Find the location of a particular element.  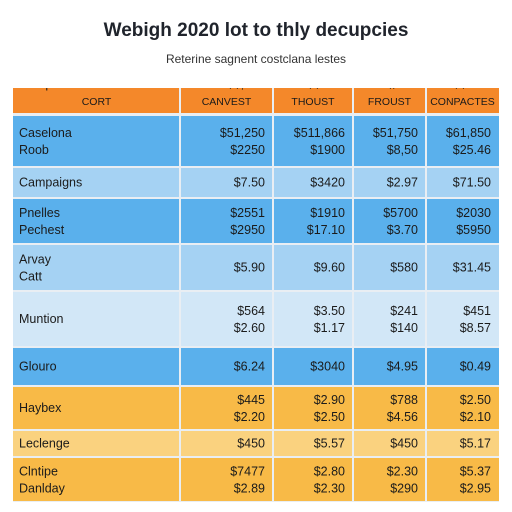

row-label: Campaigns is located at coordinates (50, 183).